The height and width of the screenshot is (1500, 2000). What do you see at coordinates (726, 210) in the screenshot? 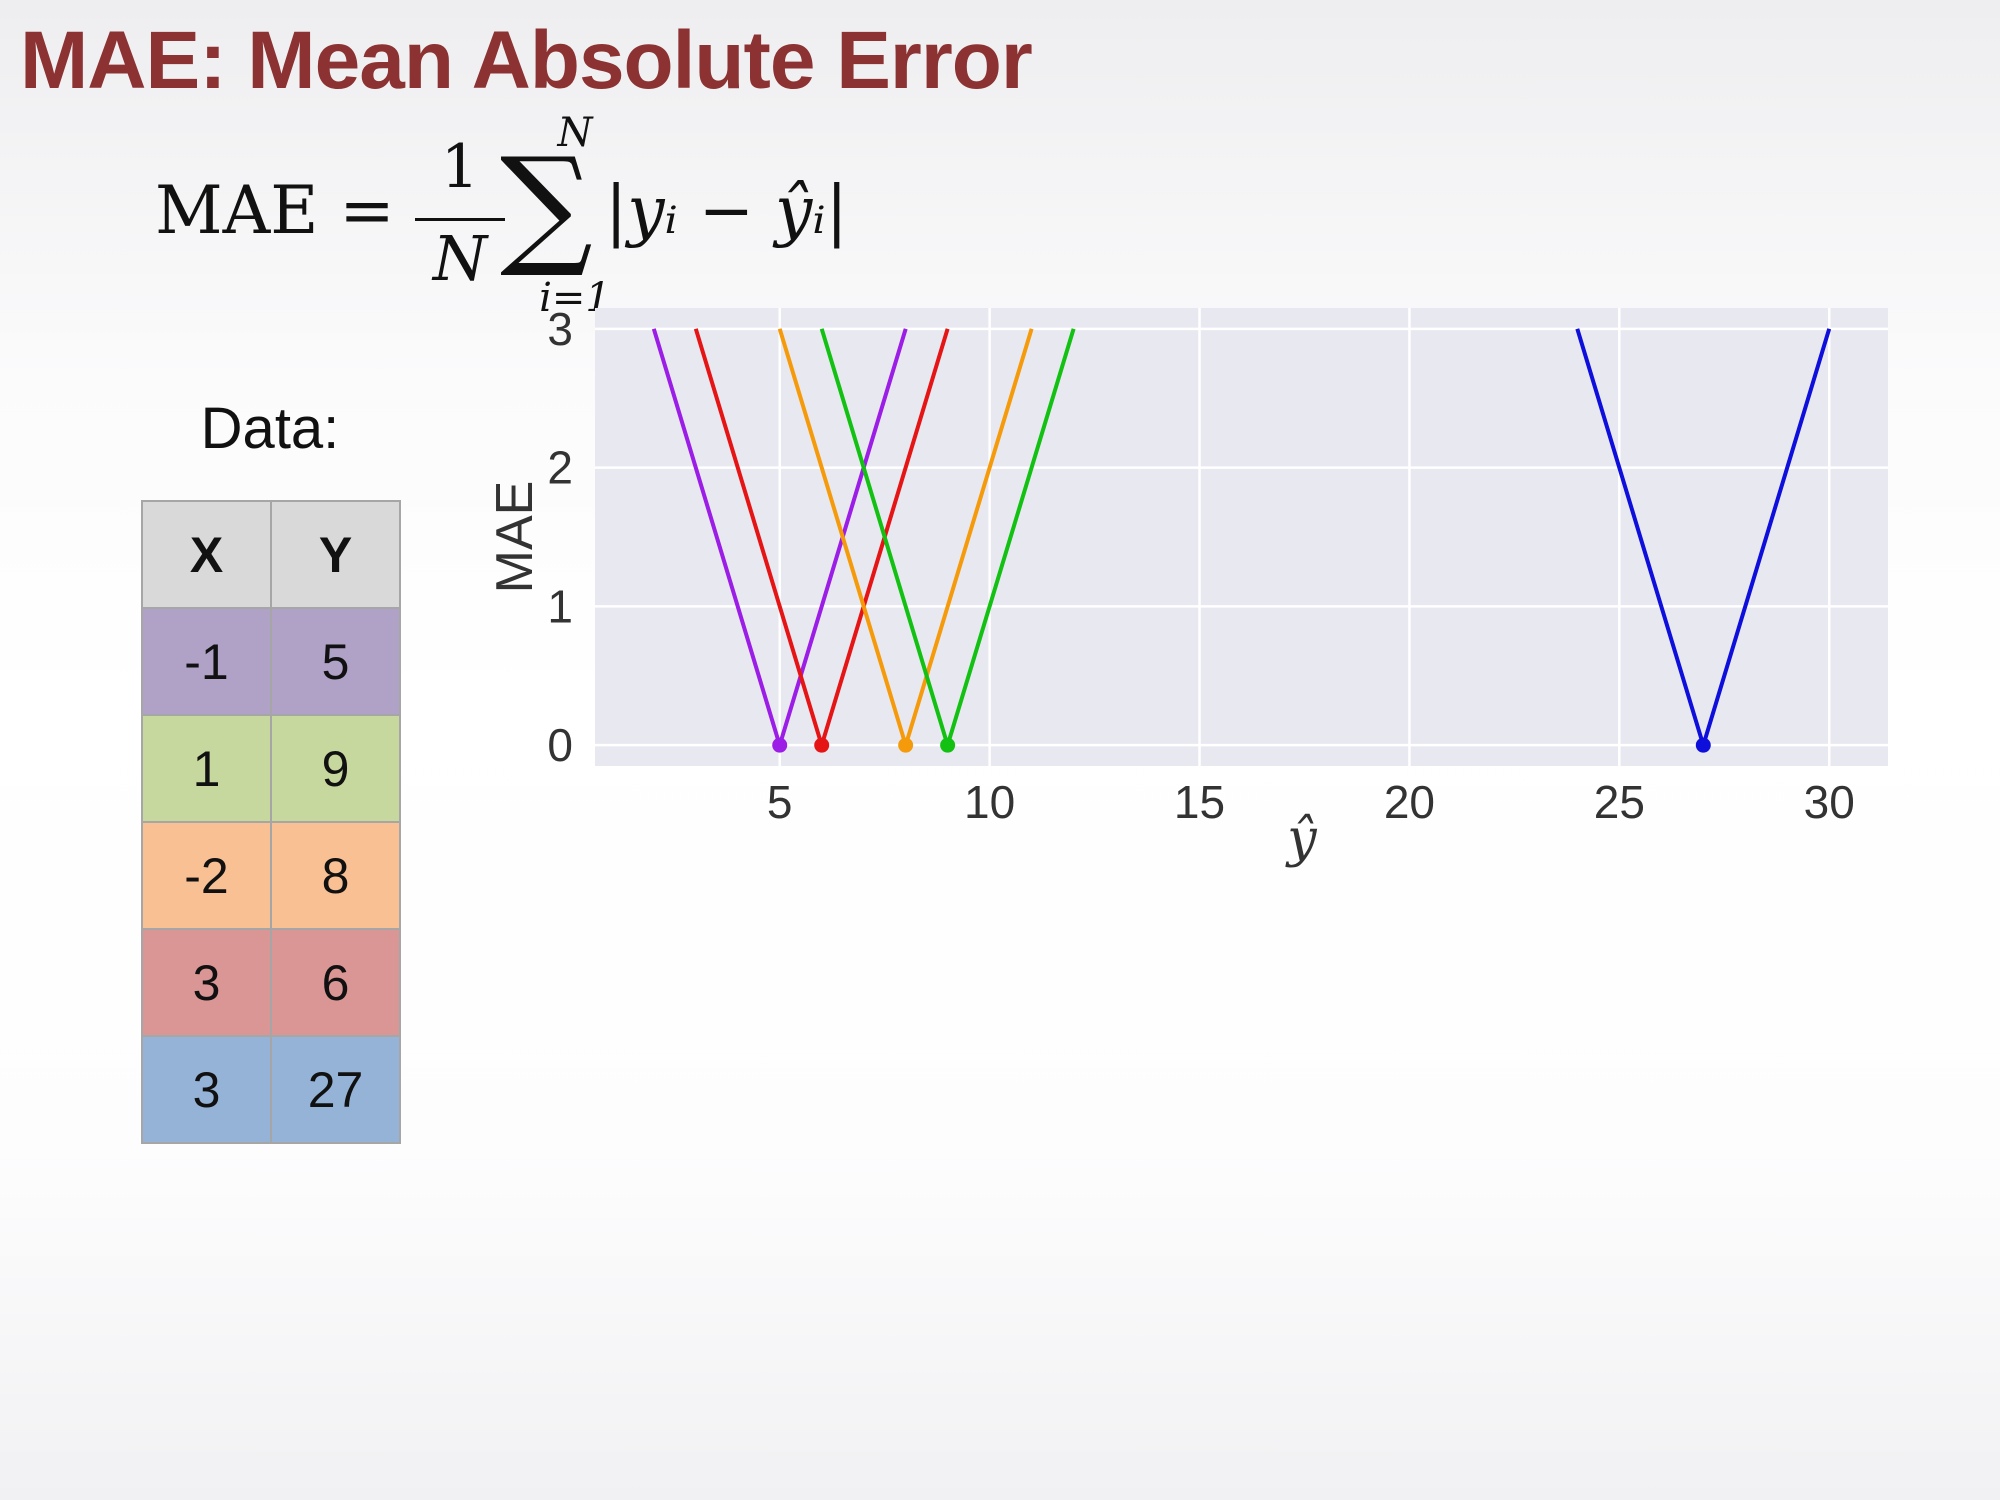
I see `formula-absolute-error-term: |yᵢ − ŷᵢ|` at bounding box center [726, 210].